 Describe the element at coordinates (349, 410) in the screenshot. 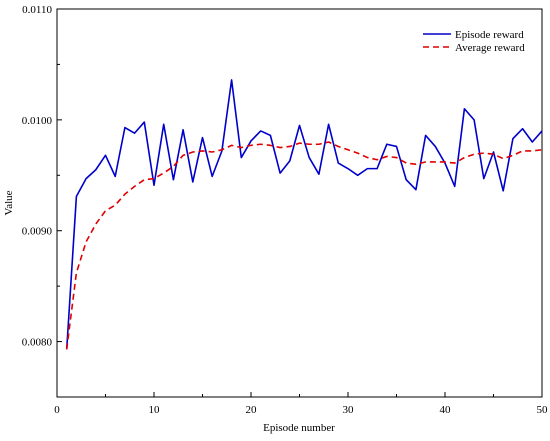

I see `x-tick-label: 30` at that location.